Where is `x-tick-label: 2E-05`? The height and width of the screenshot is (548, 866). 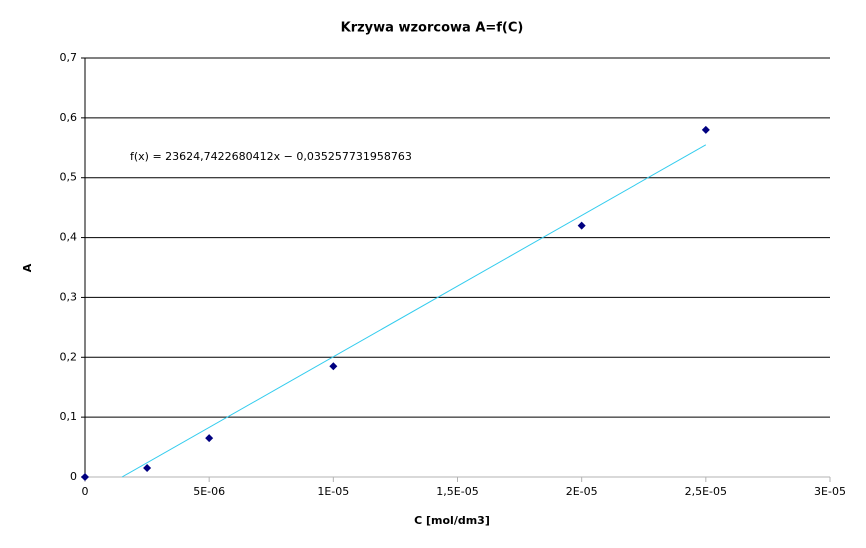 x-tick-label: 2E-05 is located at coordinates (582, 491).